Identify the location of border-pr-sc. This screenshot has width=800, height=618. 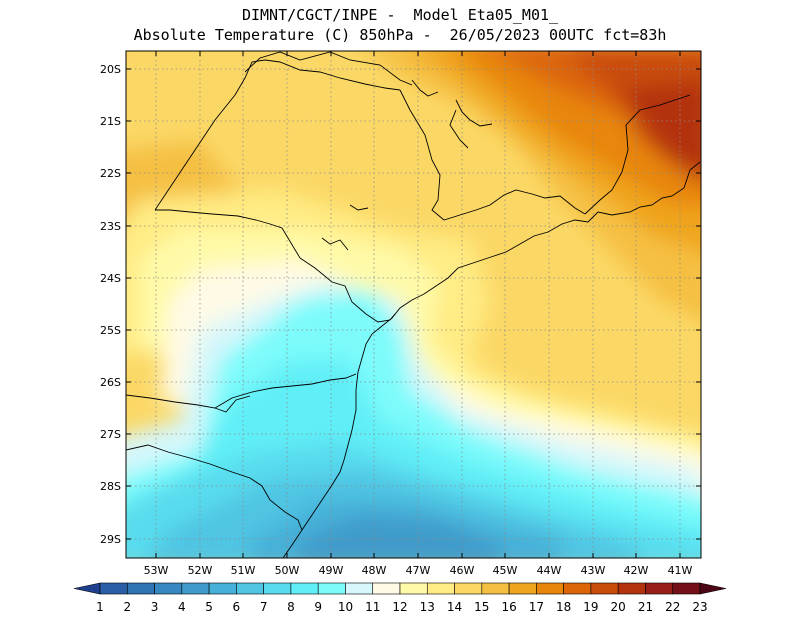
(285, 391).